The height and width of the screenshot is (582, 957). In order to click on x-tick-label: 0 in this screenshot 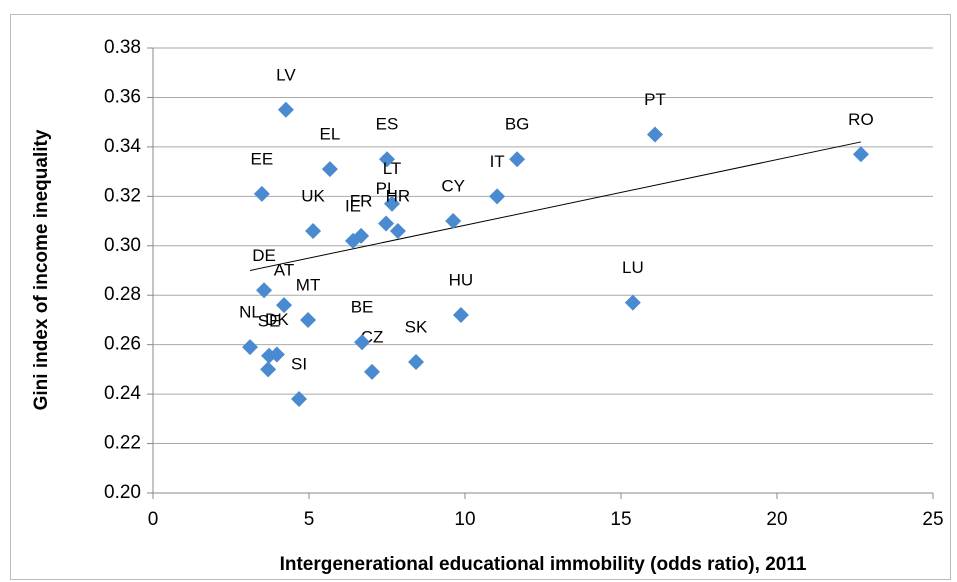, I will do `click(153, 519)`.